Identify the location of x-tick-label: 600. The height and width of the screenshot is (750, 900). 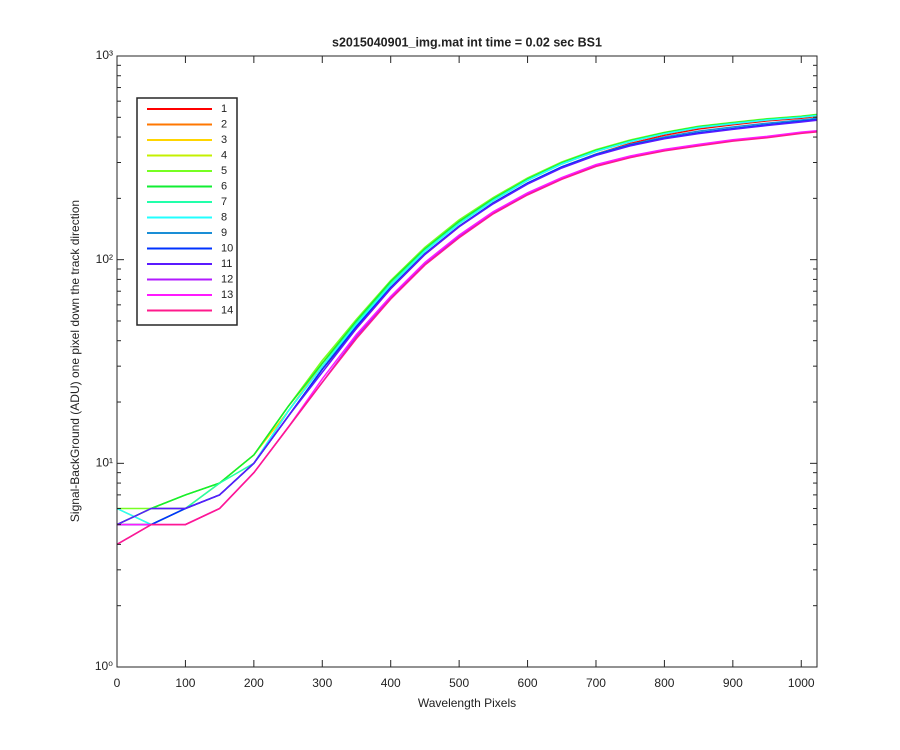
(528, 683).